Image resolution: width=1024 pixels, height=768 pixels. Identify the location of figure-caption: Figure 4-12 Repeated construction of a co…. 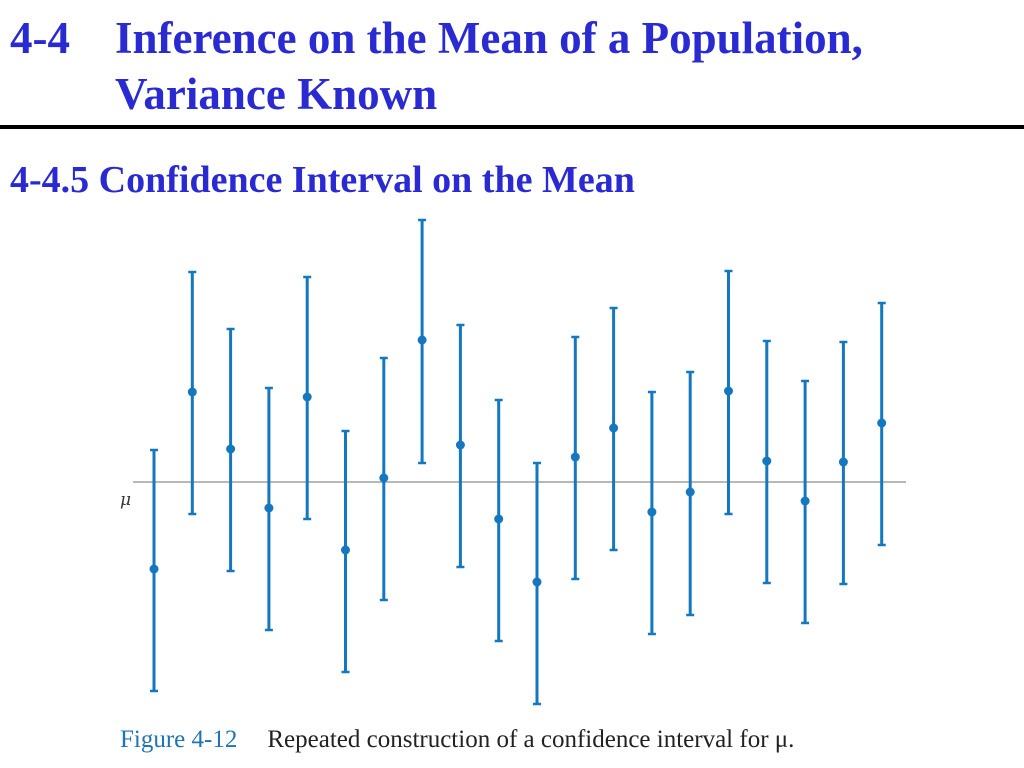
(560, 740).